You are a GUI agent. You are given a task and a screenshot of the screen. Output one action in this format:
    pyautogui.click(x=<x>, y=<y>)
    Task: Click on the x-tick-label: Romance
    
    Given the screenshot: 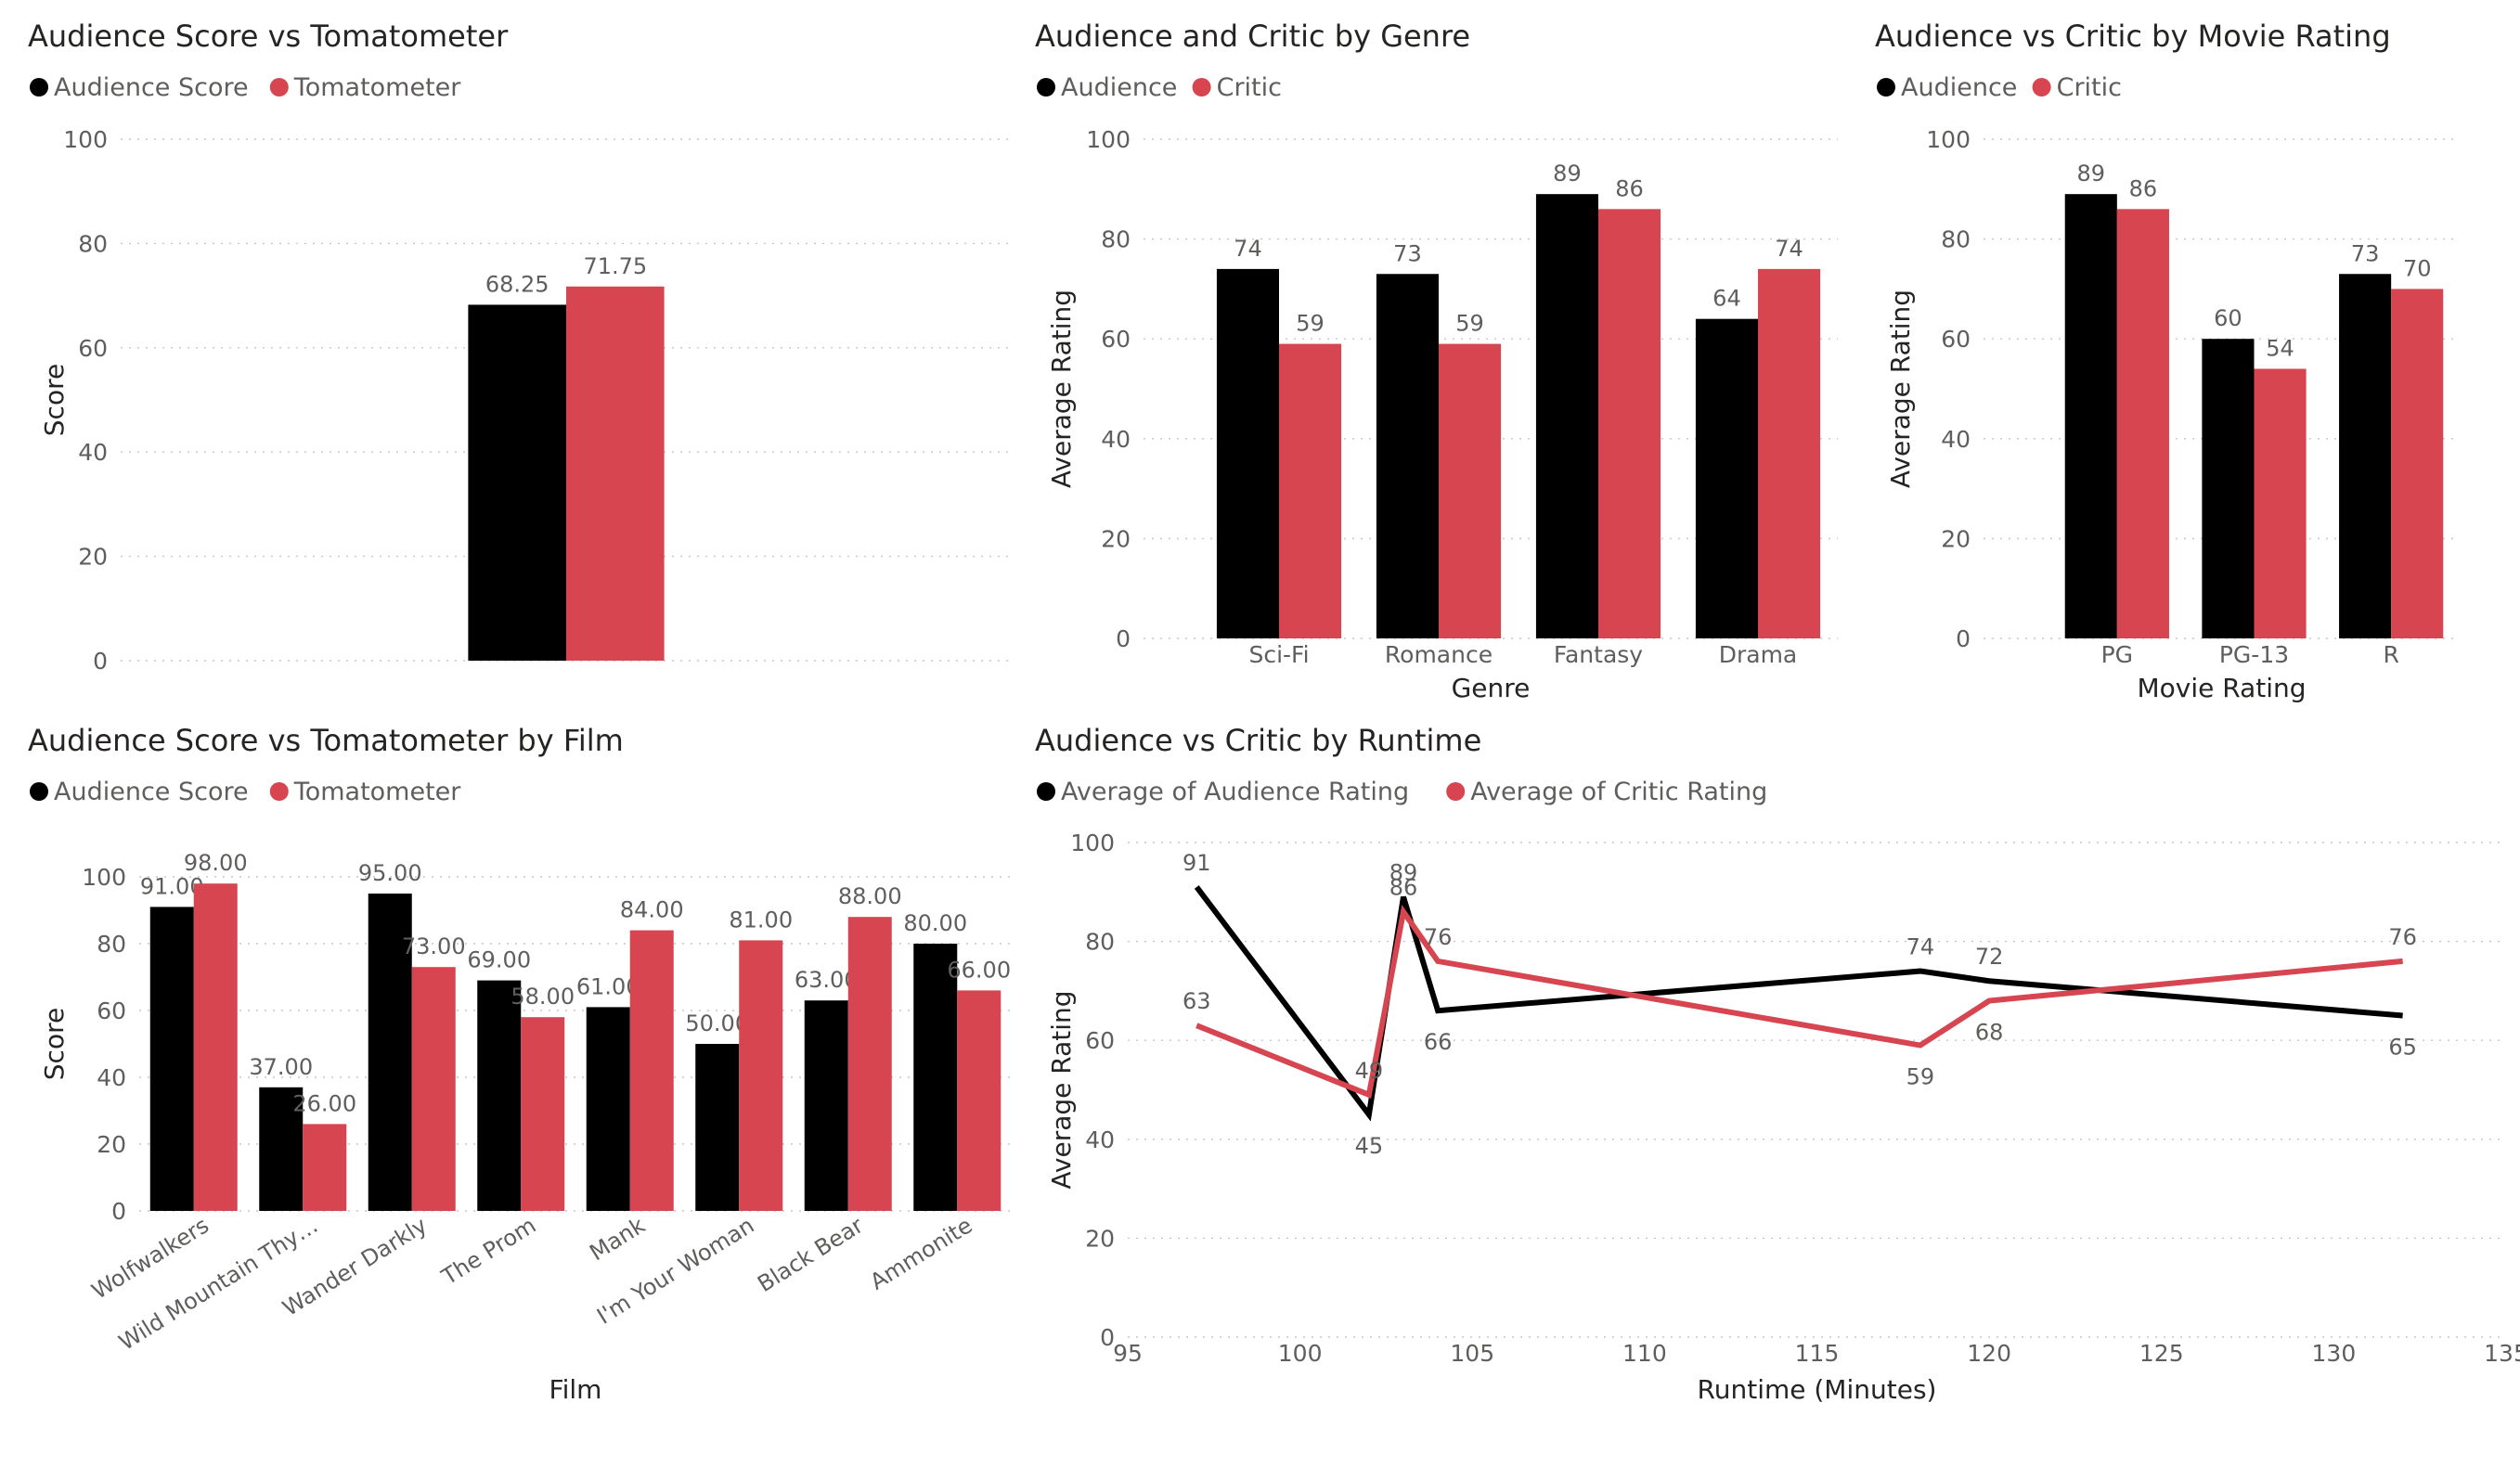 What is the action you would take?
    pyautogui.click(x=1439, y=654)
    